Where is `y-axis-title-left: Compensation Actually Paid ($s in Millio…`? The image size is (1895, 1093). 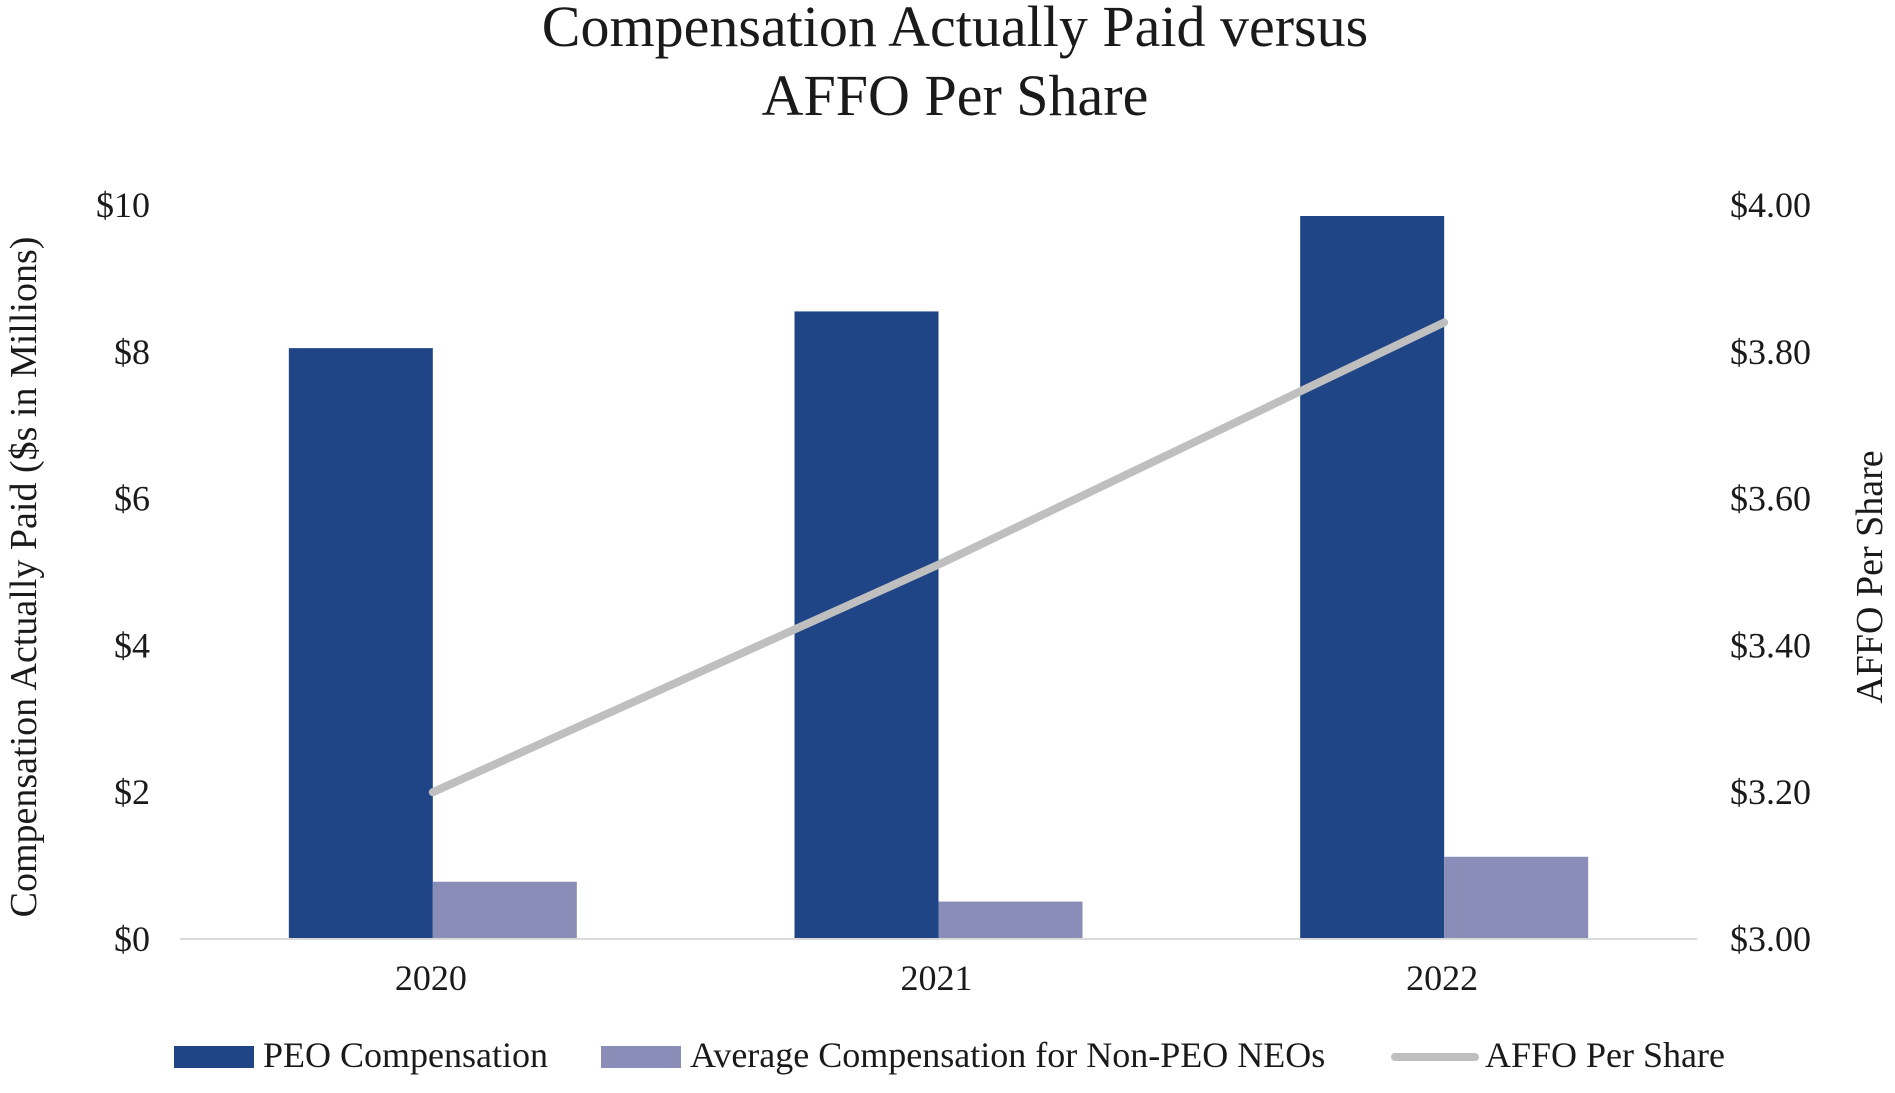
y-axis-title-left: Compensation Actually Paid ($s in Millio… is located at coordinates (24, 577).